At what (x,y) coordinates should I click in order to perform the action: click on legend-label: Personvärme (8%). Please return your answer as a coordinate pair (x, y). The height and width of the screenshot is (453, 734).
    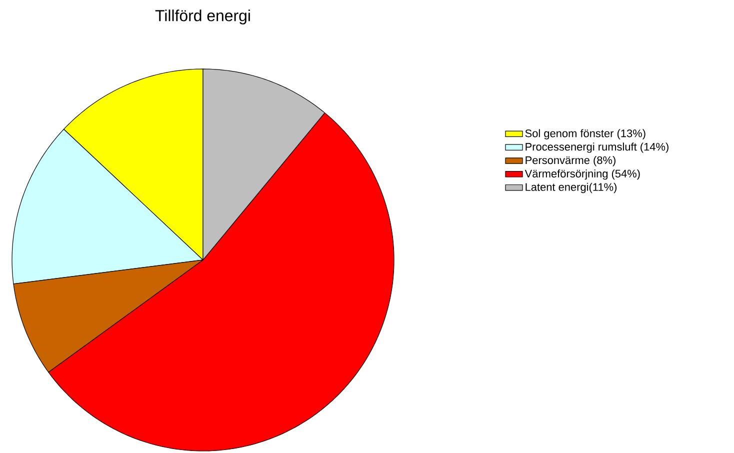
    Looking at the image, I should click on (571, 161).